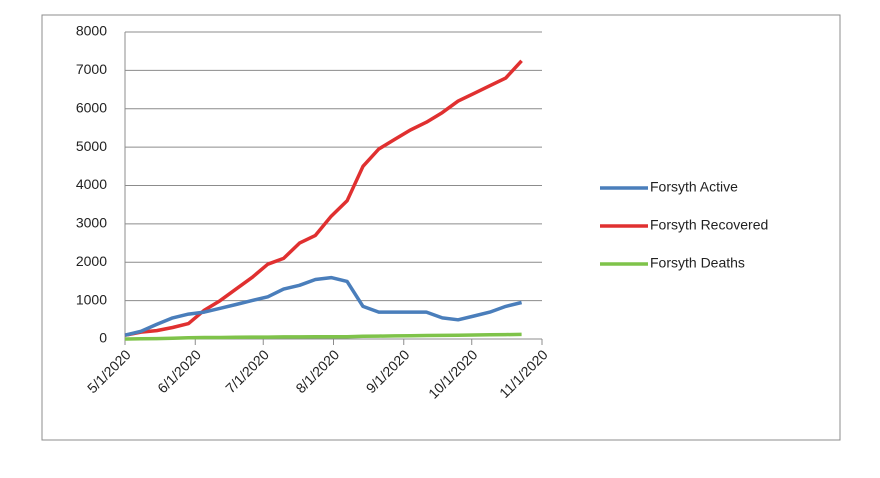  What do you see at coordinates (91, 299) in the screenshot?
I see `y-tick-label: 1000` at bounding box center [91, 299].